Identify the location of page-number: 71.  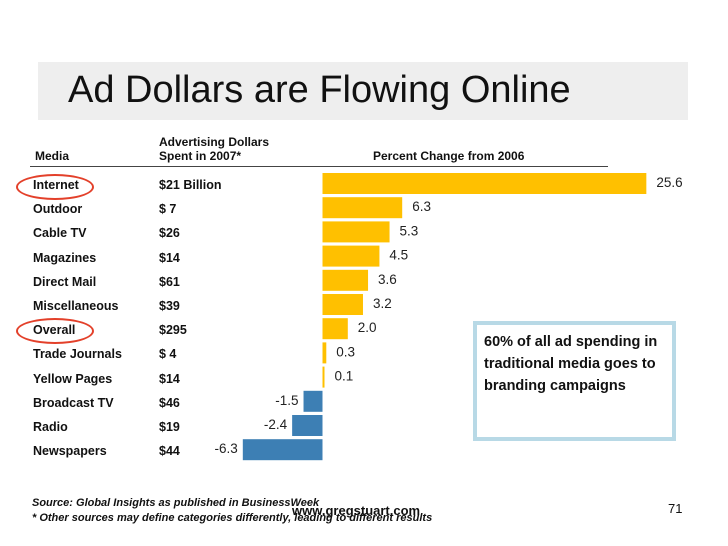
(675, 508).